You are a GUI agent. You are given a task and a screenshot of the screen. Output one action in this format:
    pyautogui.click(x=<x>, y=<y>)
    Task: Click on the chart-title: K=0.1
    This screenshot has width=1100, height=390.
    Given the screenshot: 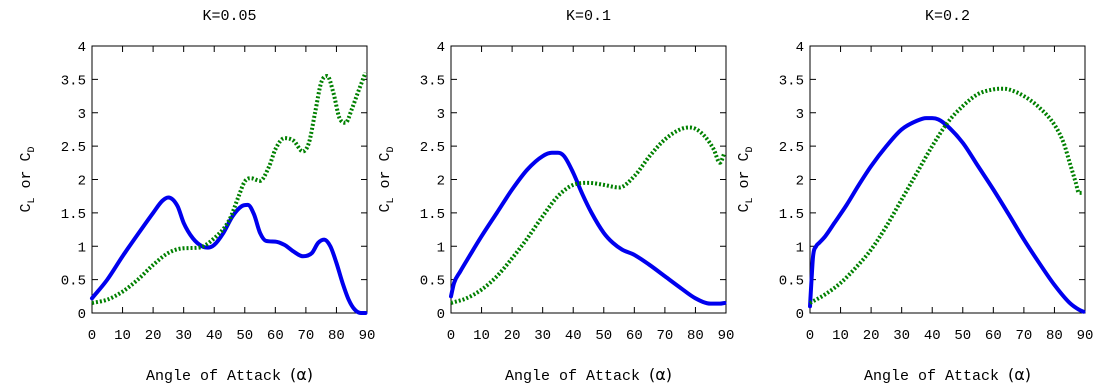 What is the action you would take?
    pyautogui.click(x=588, y=16)
    